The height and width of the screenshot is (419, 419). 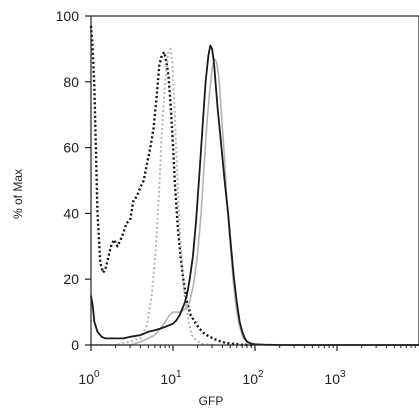 What do you see at coordinates (71, 213) in the screenshot?
I see `y-tick-label: 40` at bounding box center [71, 213].